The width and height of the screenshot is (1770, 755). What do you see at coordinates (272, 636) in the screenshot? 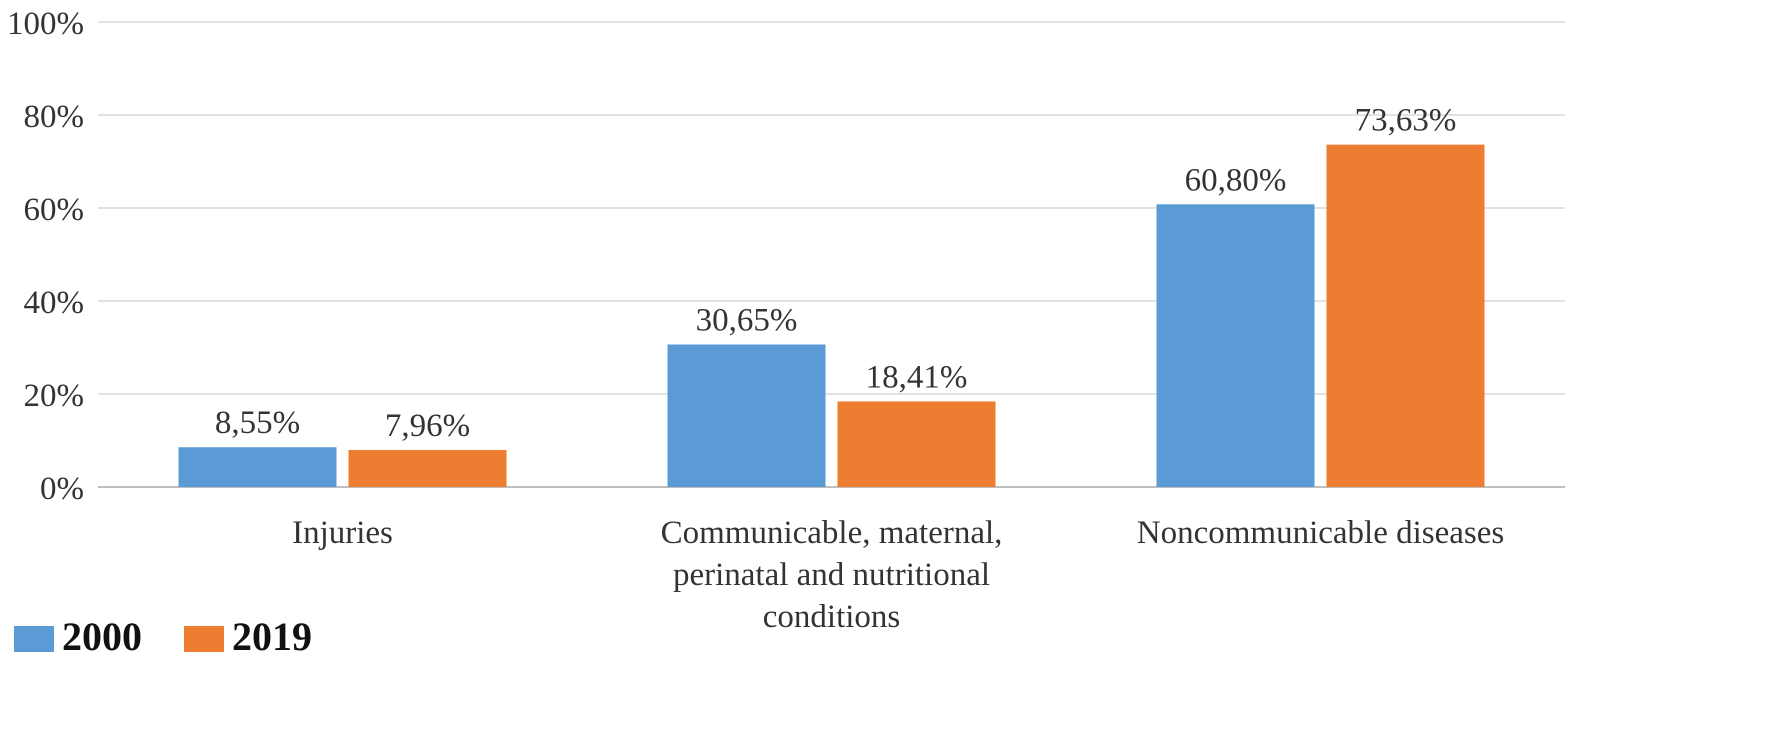
I see `legend-label: 2019` at bounding box center [272, 636].